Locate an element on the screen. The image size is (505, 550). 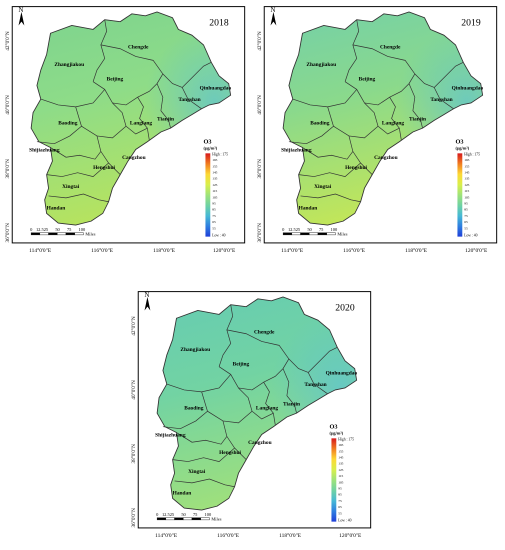
legend-tick: 165 is located at coordinates (340, 445).